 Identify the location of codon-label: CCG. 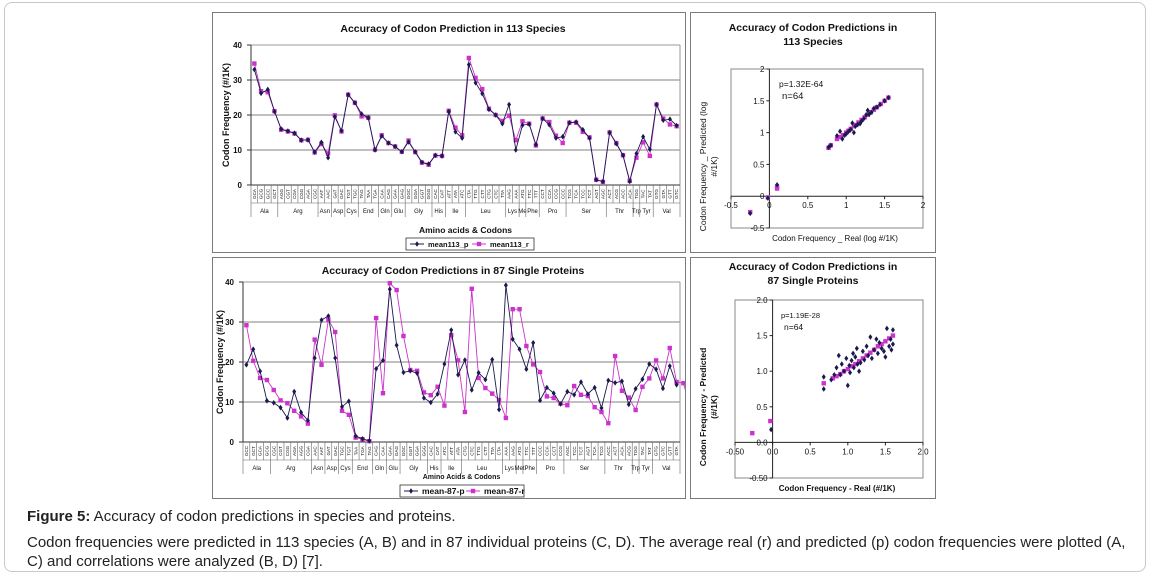
(556, 193).